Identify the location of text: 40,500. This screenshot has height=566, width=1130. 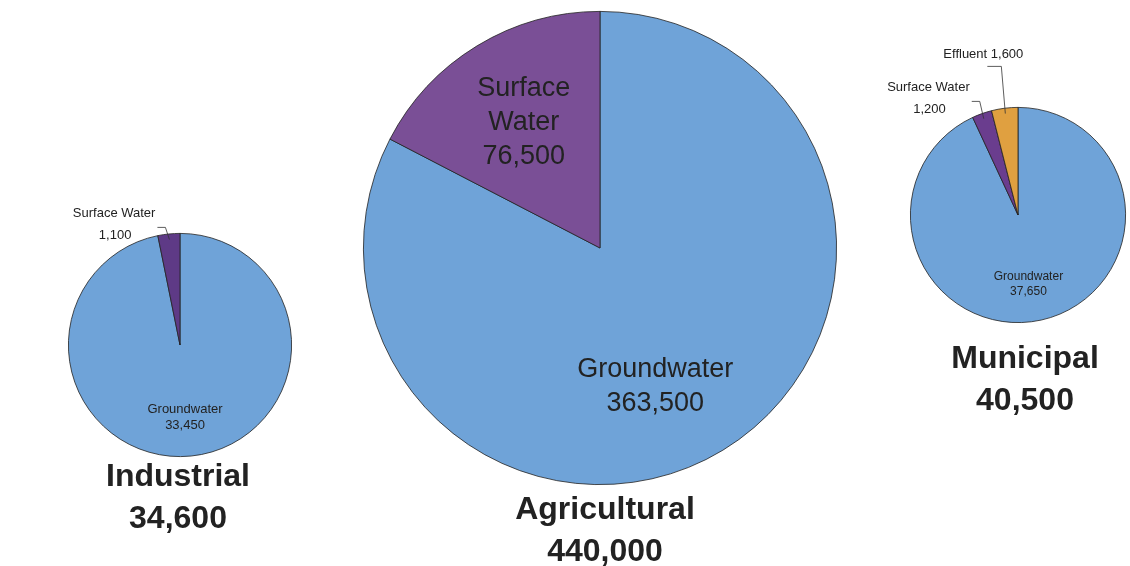
(1025, 399).